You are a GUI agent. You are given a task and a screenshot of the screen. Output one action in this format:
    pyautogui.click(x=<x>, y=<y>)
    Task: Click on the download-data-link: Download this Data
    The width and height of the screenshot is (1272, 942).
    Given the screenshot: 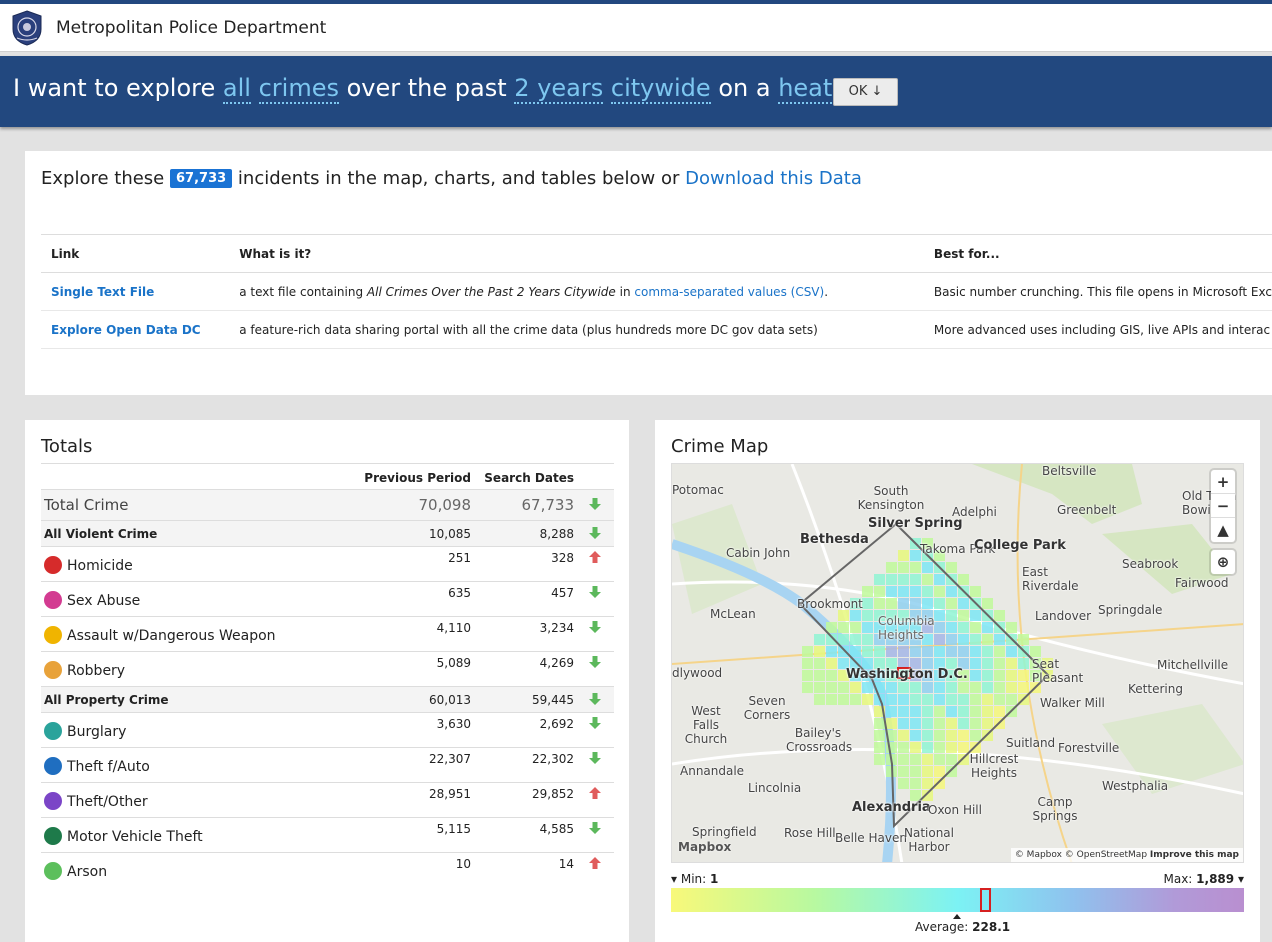 What is the action you would take?
    pyautogui.click(x=773, y=178)
    